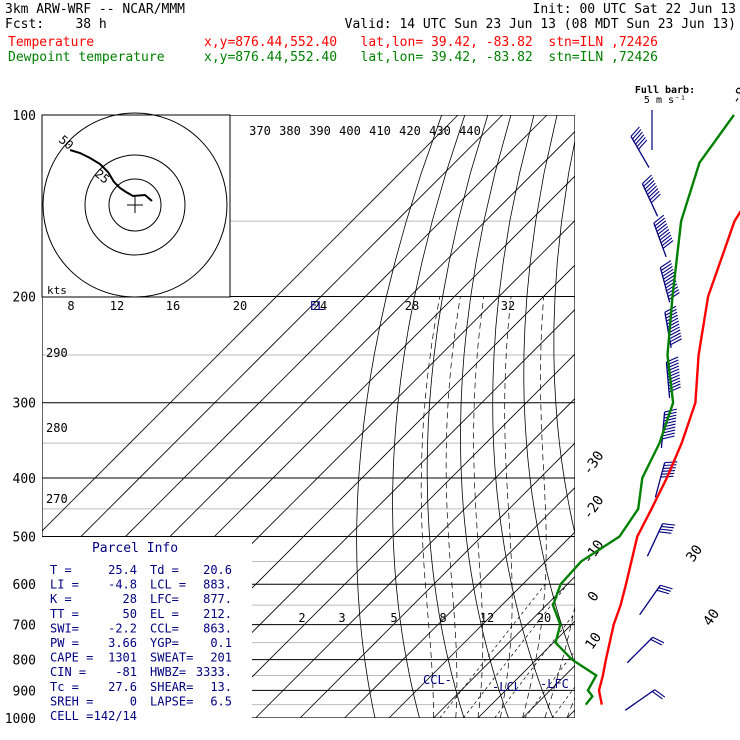 The image size is (740, 740). I want to click on theta-label: 280, so click(57, 428).